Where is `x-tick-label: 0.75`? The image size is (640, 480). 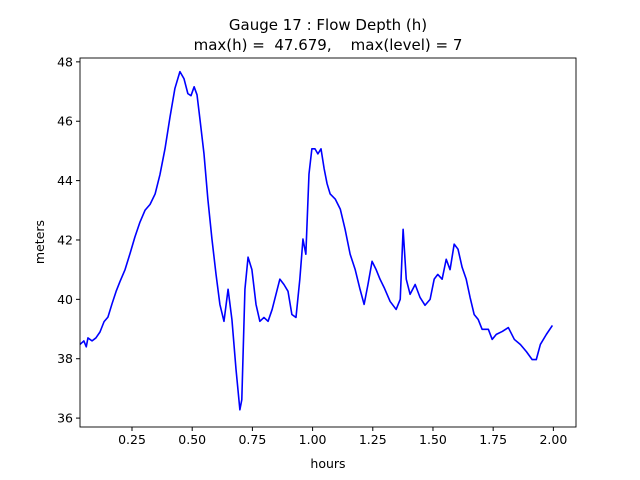 x-tick-label: 0.75 is located at coordinates (252, 439).